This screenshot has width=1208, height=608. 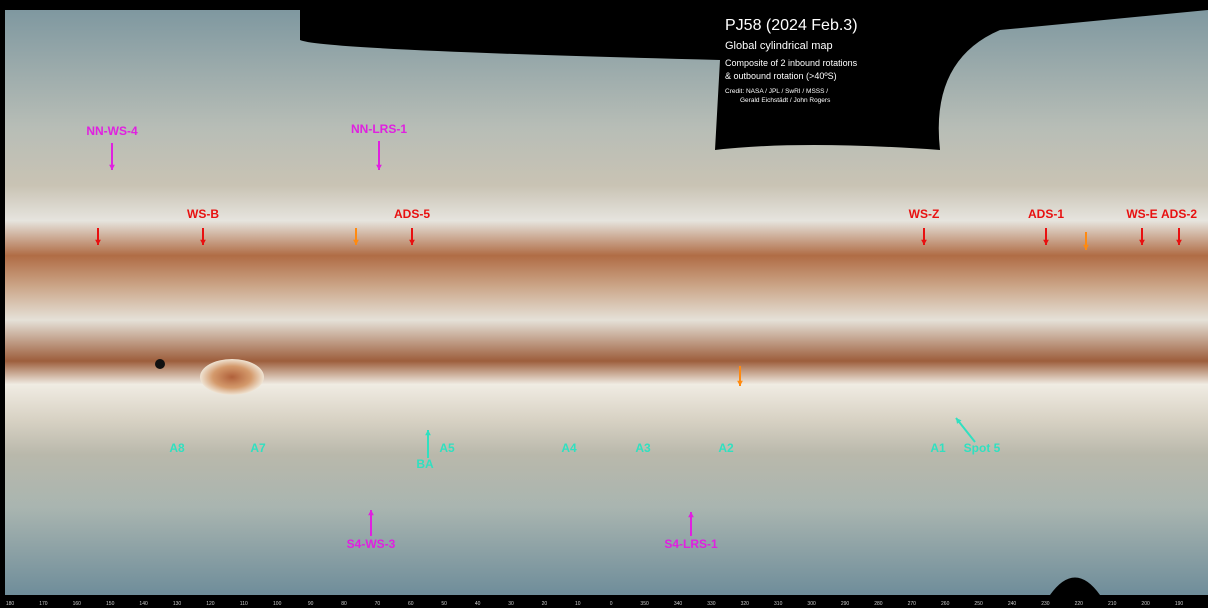 I want to click on feature-label: A1, so click(x=938, y=448).